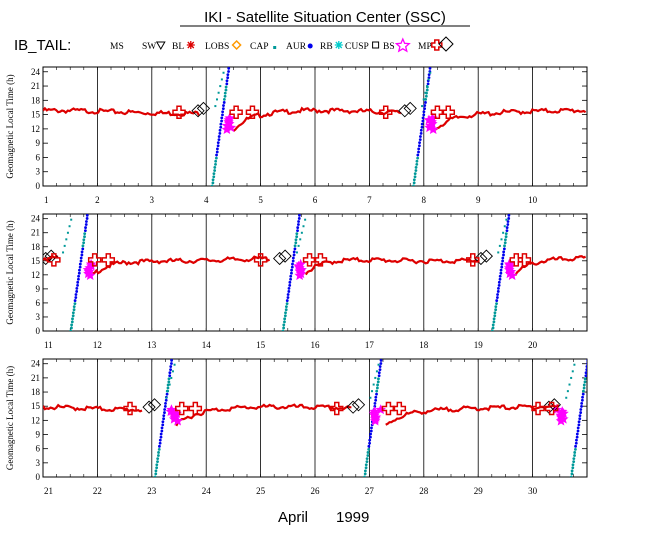 This screenshot has width=650, height=550. I want to click on y-tick-label: 15, so click(36, 115).